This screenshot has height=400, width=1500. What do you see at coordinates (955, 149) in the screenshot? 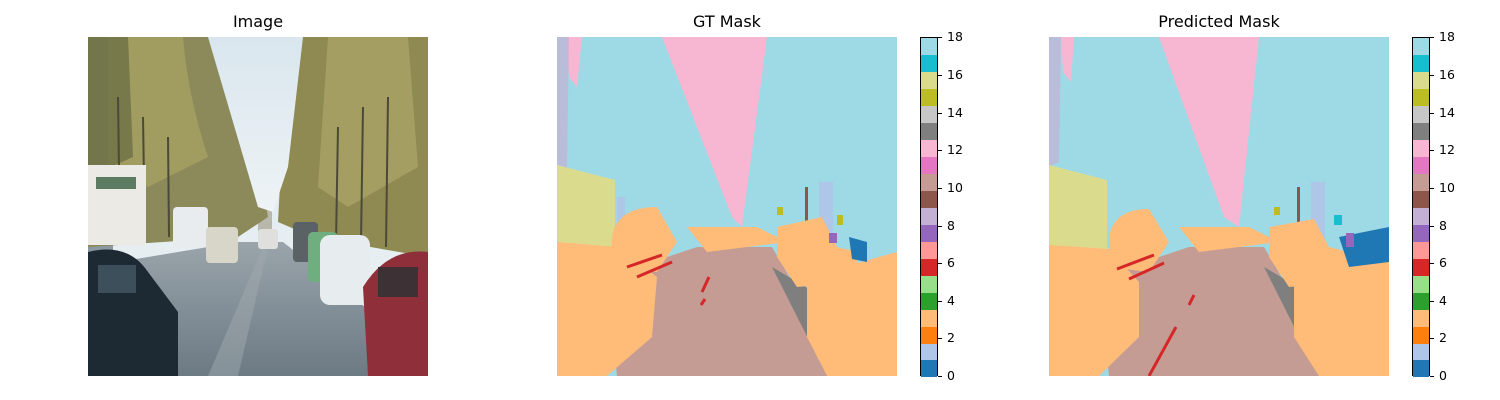
I see `gt-colorbar-tick: 12` at bounding box center [955, 149].